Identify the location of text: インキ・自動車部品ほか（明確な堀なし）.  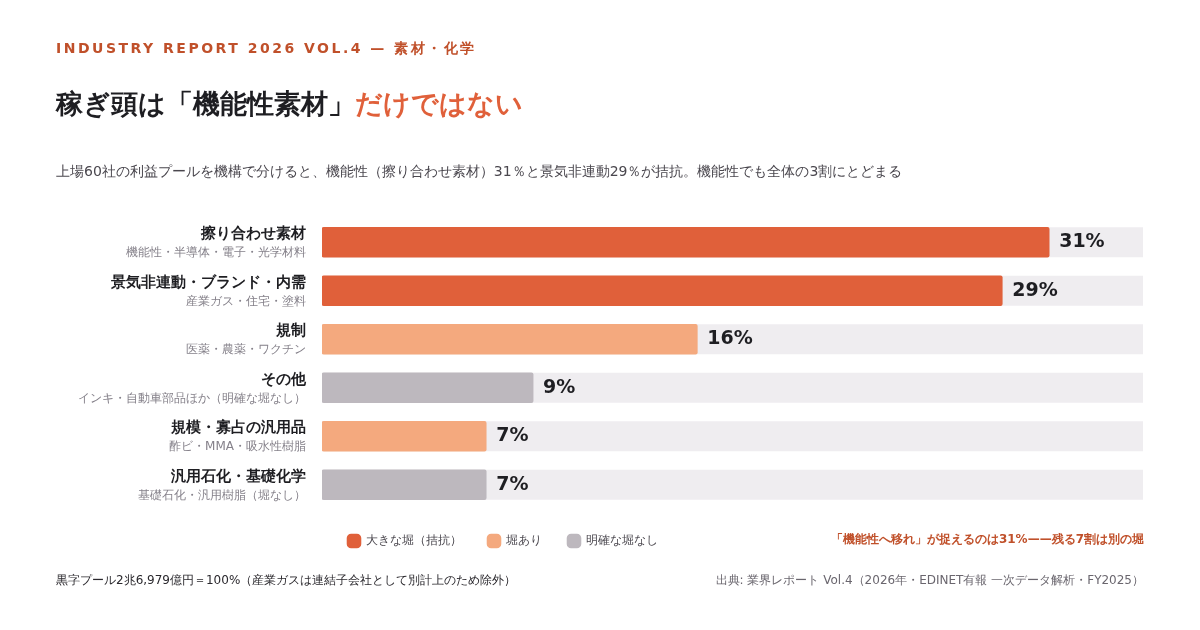
(192, 397).